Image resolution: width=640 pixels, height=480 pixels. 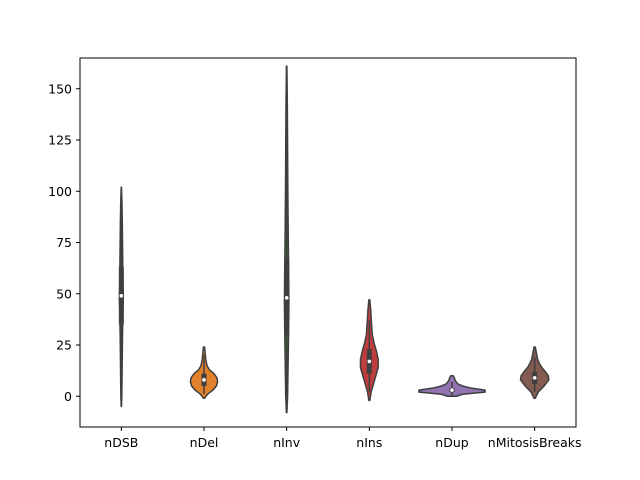 What do you see at coordinates (343, 438) in the screenshot?
I see `x-axis: nDSB nDel nInv nIns nDup nMitosisBreaks` at bounding box center [343, 438].